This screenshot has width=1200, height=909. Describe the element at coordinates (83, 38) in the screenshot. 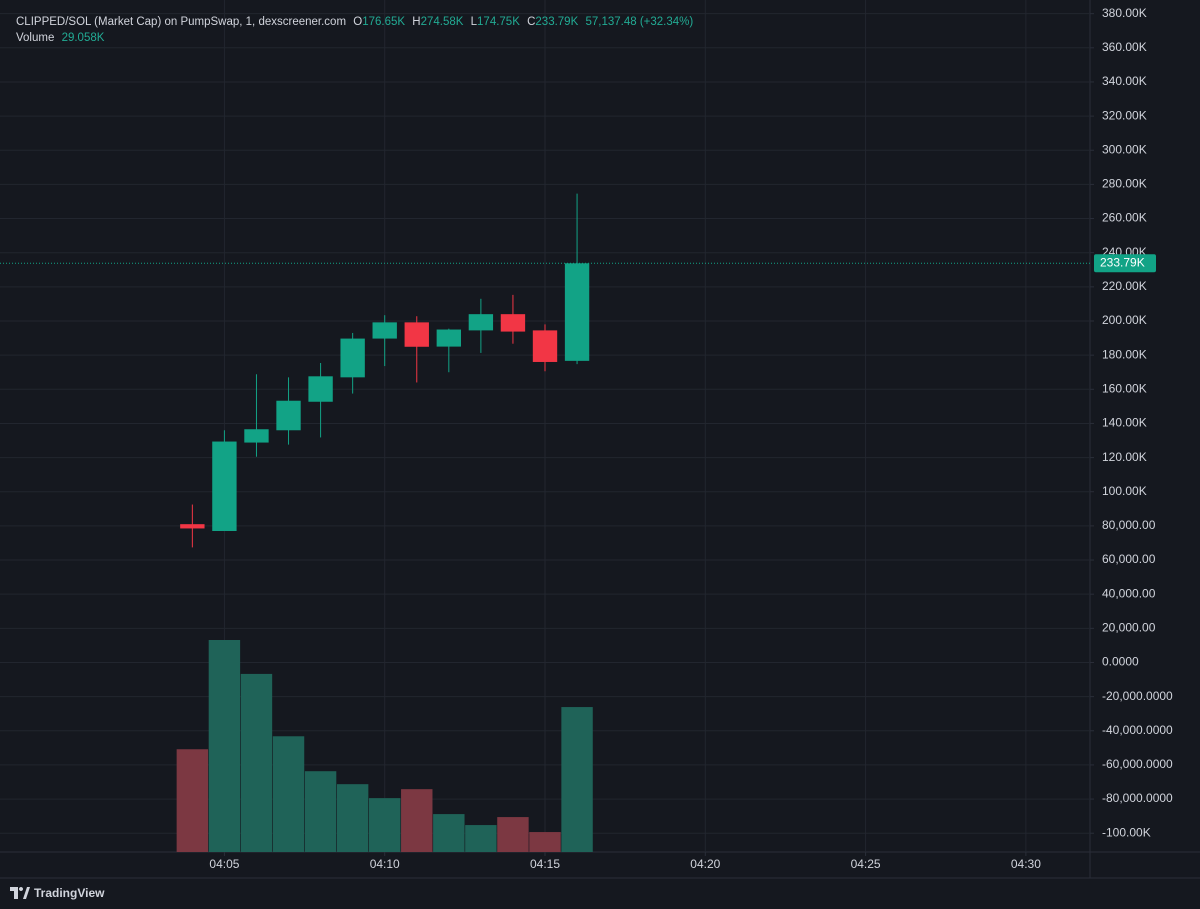

I see `volume-value: 29.058K` at that location.